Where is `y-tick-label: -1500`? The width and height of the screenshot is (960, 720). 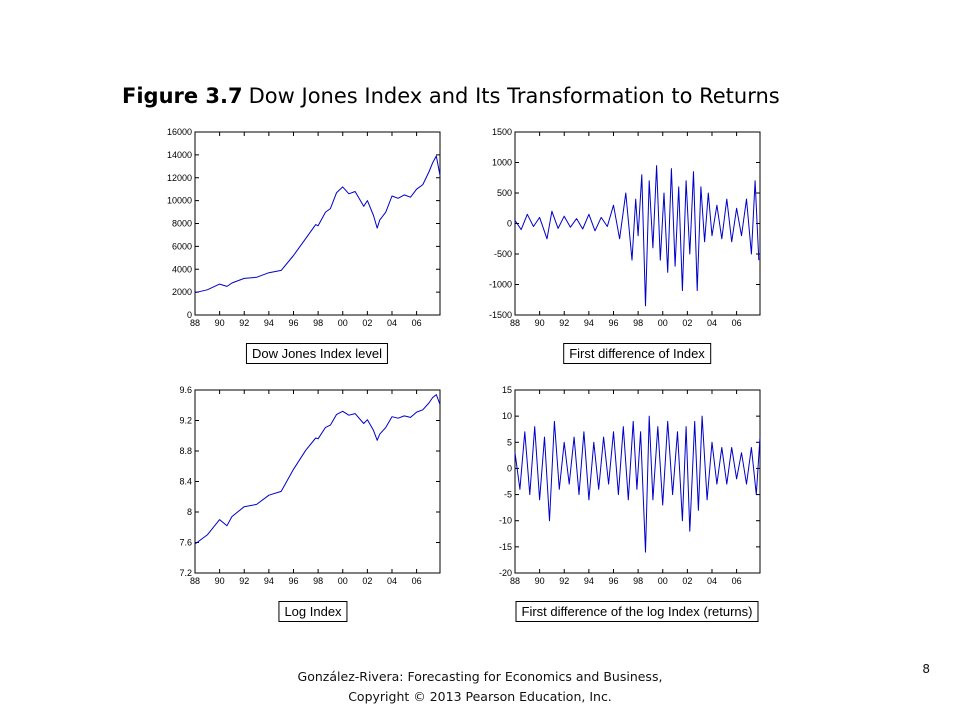 y-tick-label: -1500 is located at coordinates (500, 315).